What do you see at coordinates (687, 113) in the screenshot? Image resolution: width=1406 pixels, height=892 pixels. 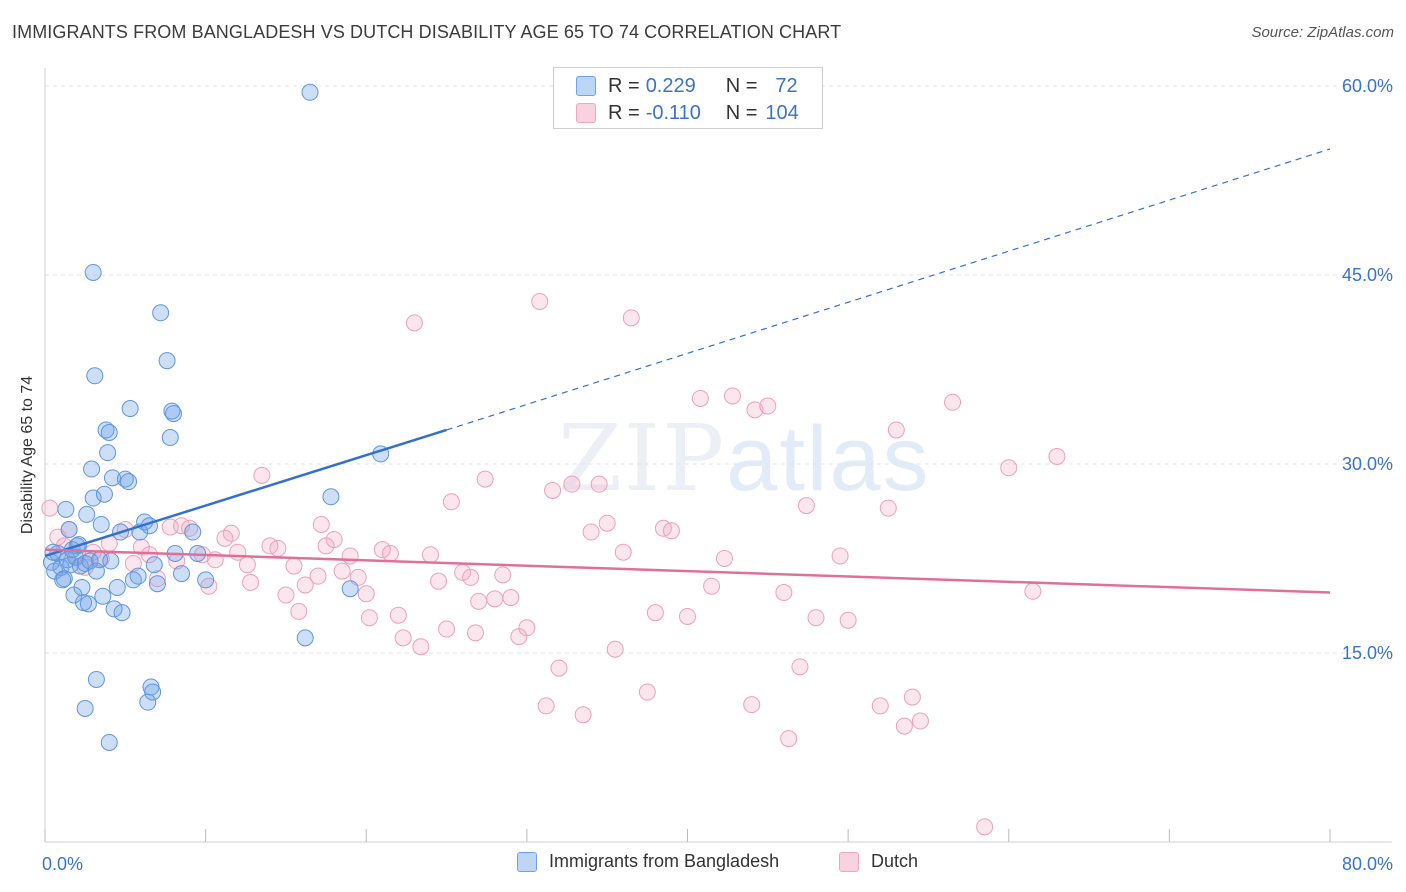 I see `stats-legend-row-dutch: R = -0.110 N = 104` at bounding box center [687, 113].